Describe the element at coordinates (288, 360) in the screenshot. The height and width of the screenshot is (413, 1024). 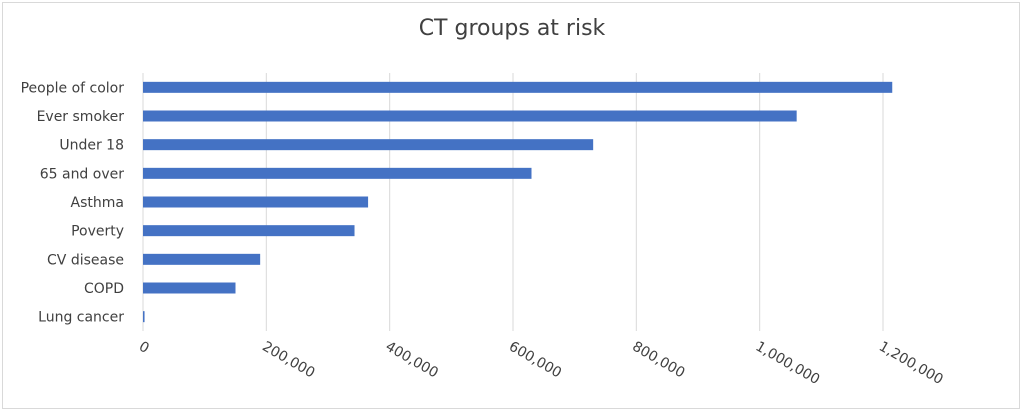
I see `x-tick-label: 200,000` at that location.